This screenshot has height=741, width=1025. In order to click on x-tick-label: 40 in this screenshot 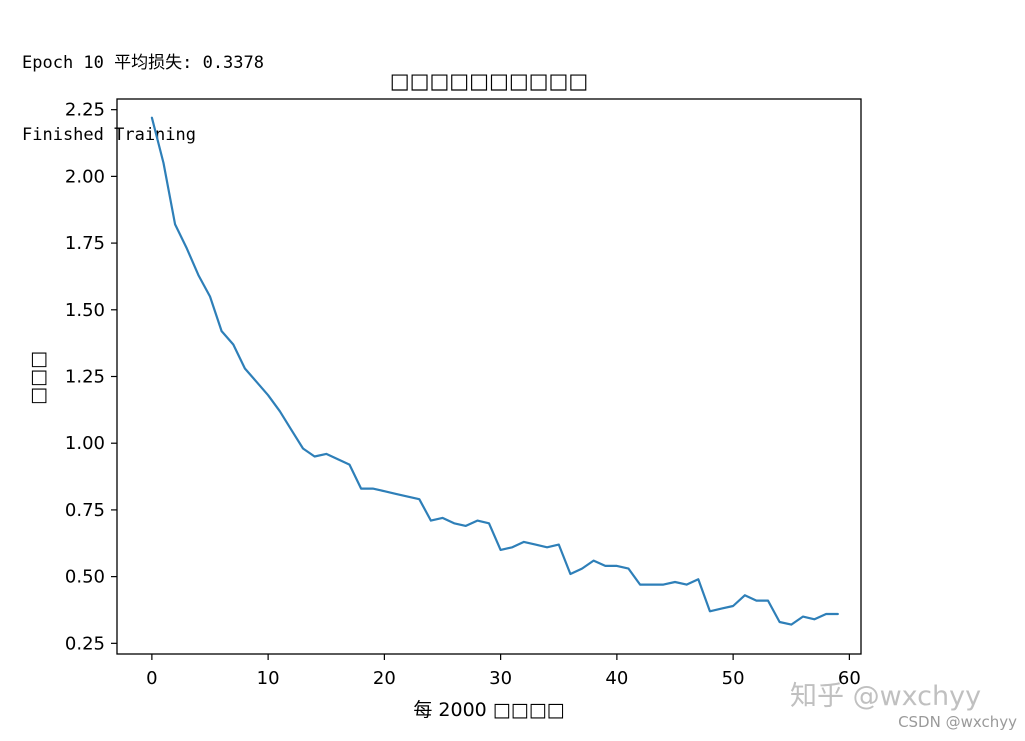, I will do `click(616, 678)`.